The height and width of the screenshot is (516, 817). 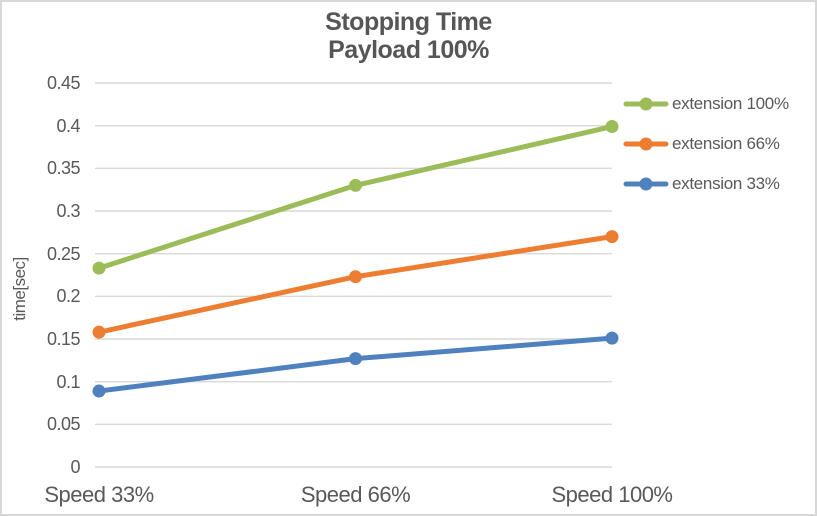 I want to click on legend-item-extension-66: extension 66%, so click(x=719, y=144).